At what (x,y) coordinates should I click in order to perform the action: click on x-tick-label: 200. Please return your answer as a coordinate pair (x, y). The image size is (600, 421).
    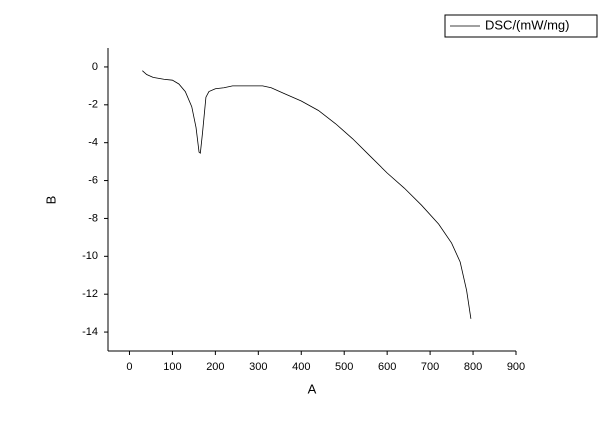
    Looking at the image, I should click on (215, 367).